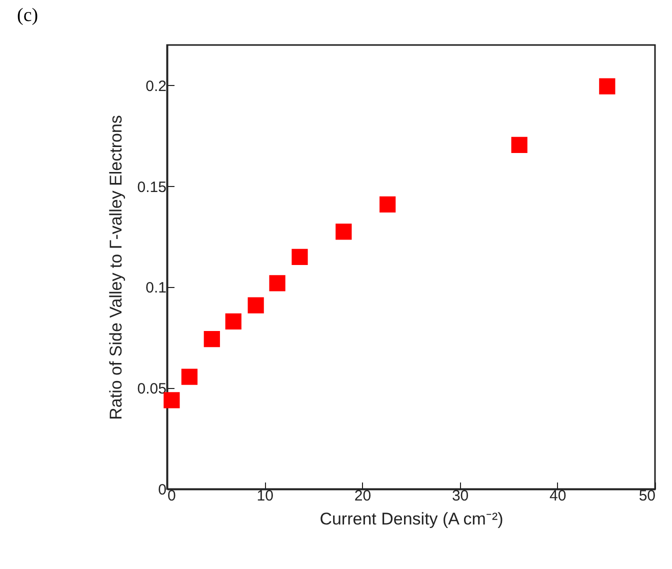  I want to click on text: (c), so click(27, 15).